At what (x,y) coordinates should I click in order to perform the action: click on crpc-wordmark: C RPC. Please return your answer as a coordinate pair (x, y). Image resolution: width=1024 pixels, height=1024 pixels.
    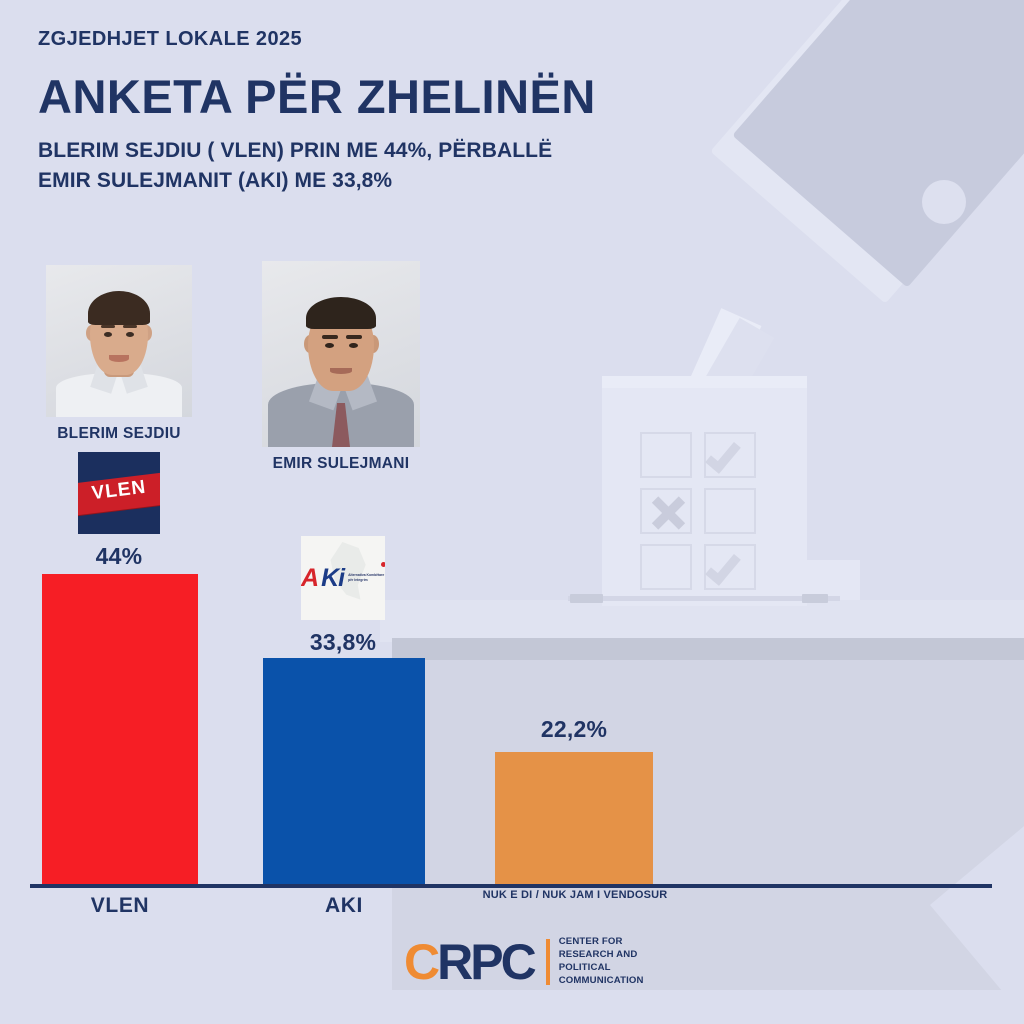
    Looking at the image, I should click on (470, 961).